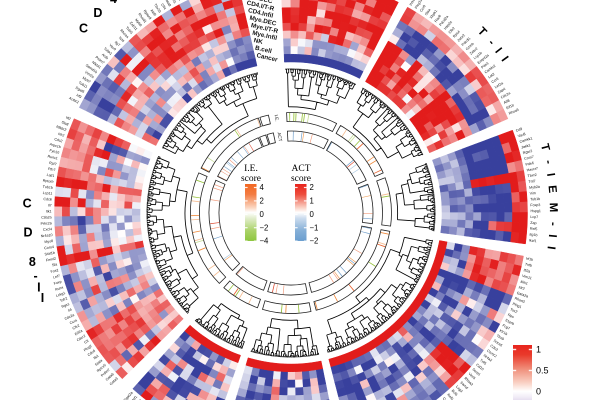 This screenshot has width=600, height=405. Describe the element at coordinates (530, 259) in the screenshot. I see `svg-text: Irf1b` at that location.